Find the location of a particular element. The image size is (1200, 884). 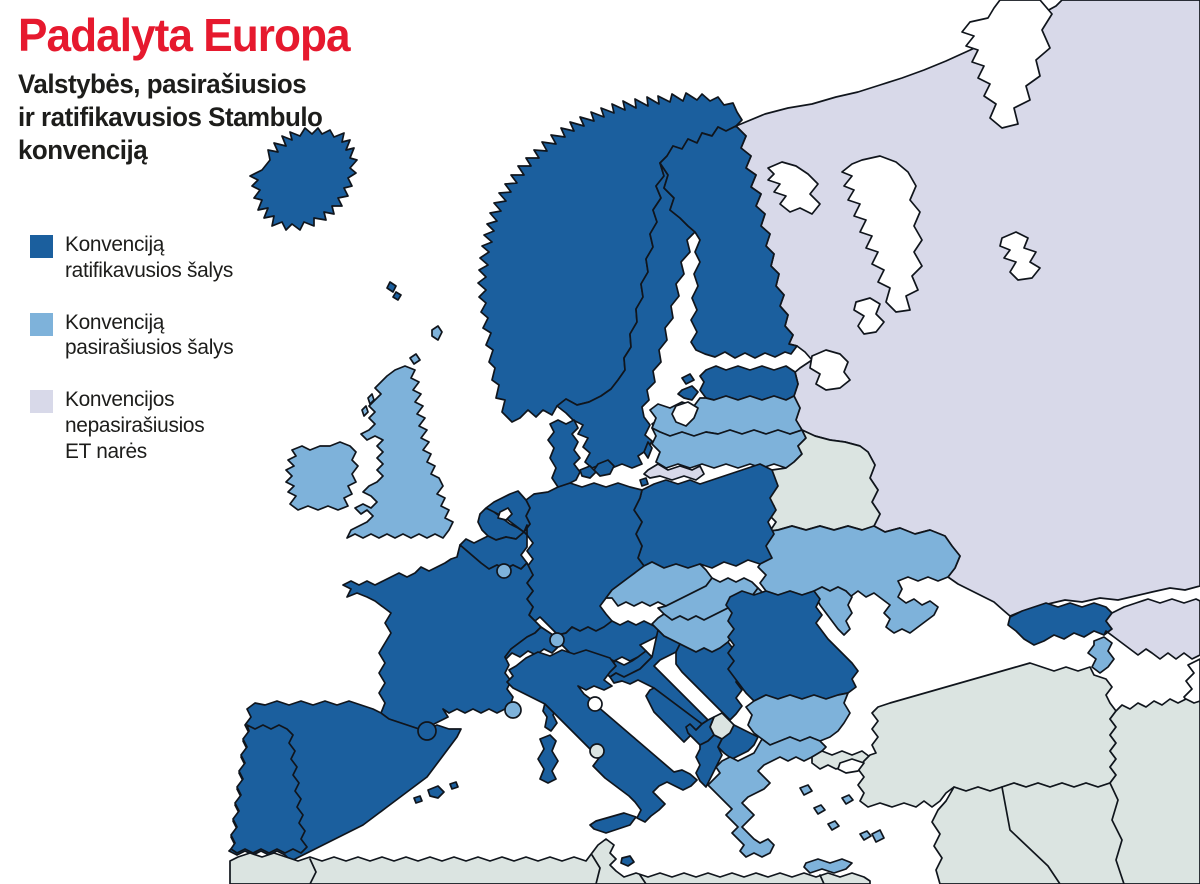

funen-island is located at coordinates (588, 472).